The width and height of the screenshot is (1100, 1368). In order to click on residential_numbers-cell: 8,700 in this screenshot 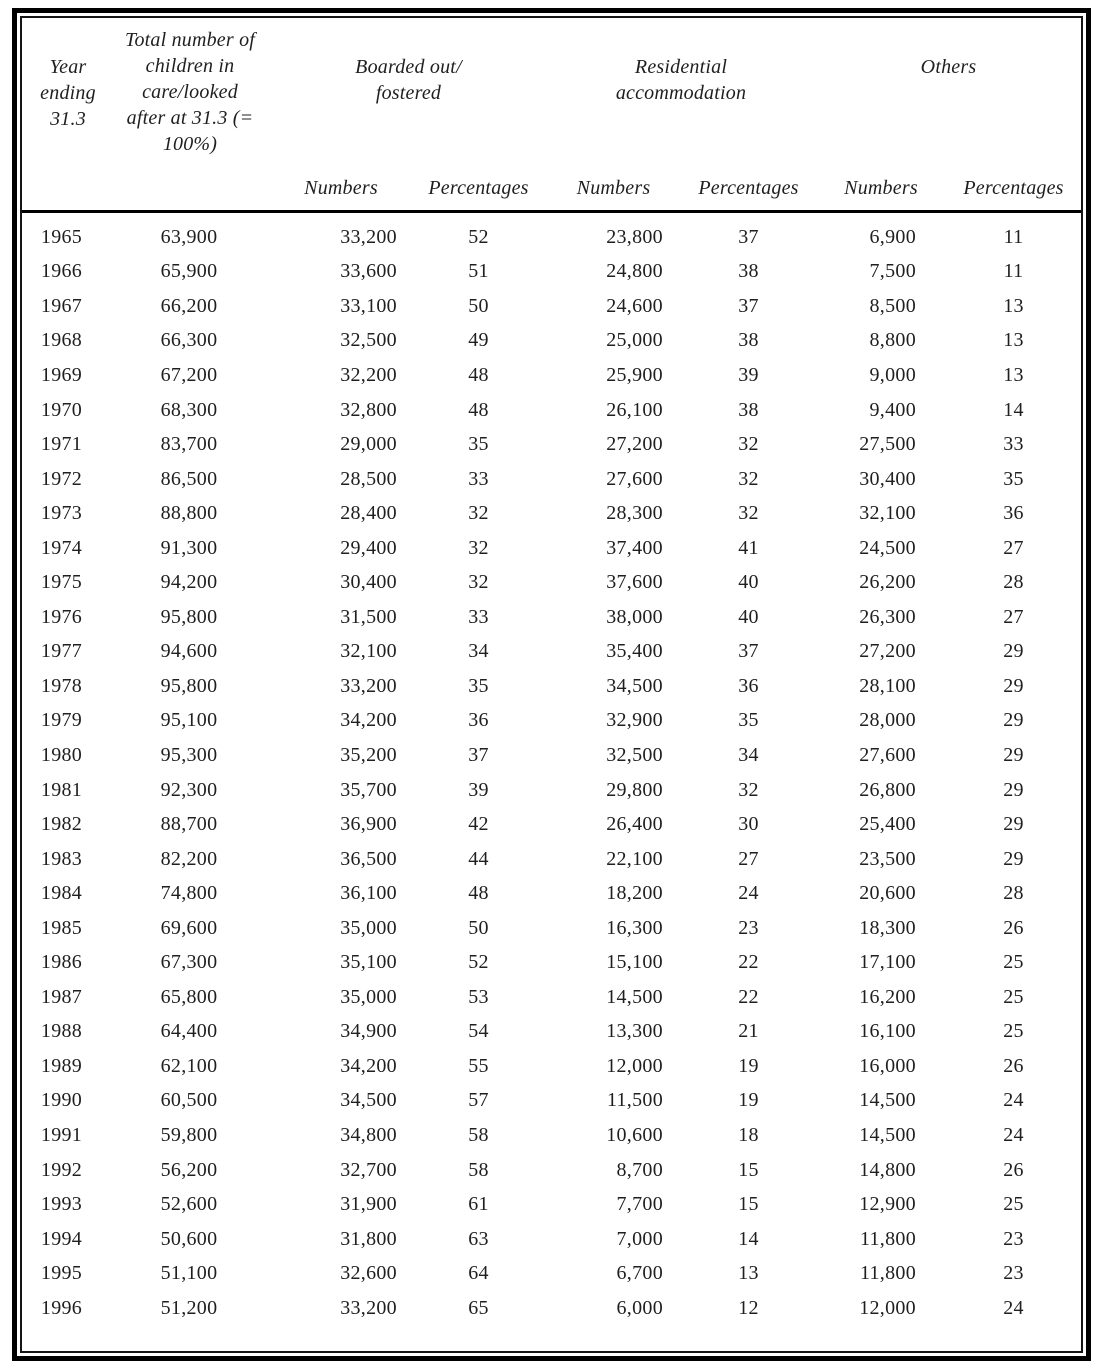, I will do `click(639, 1169)`.